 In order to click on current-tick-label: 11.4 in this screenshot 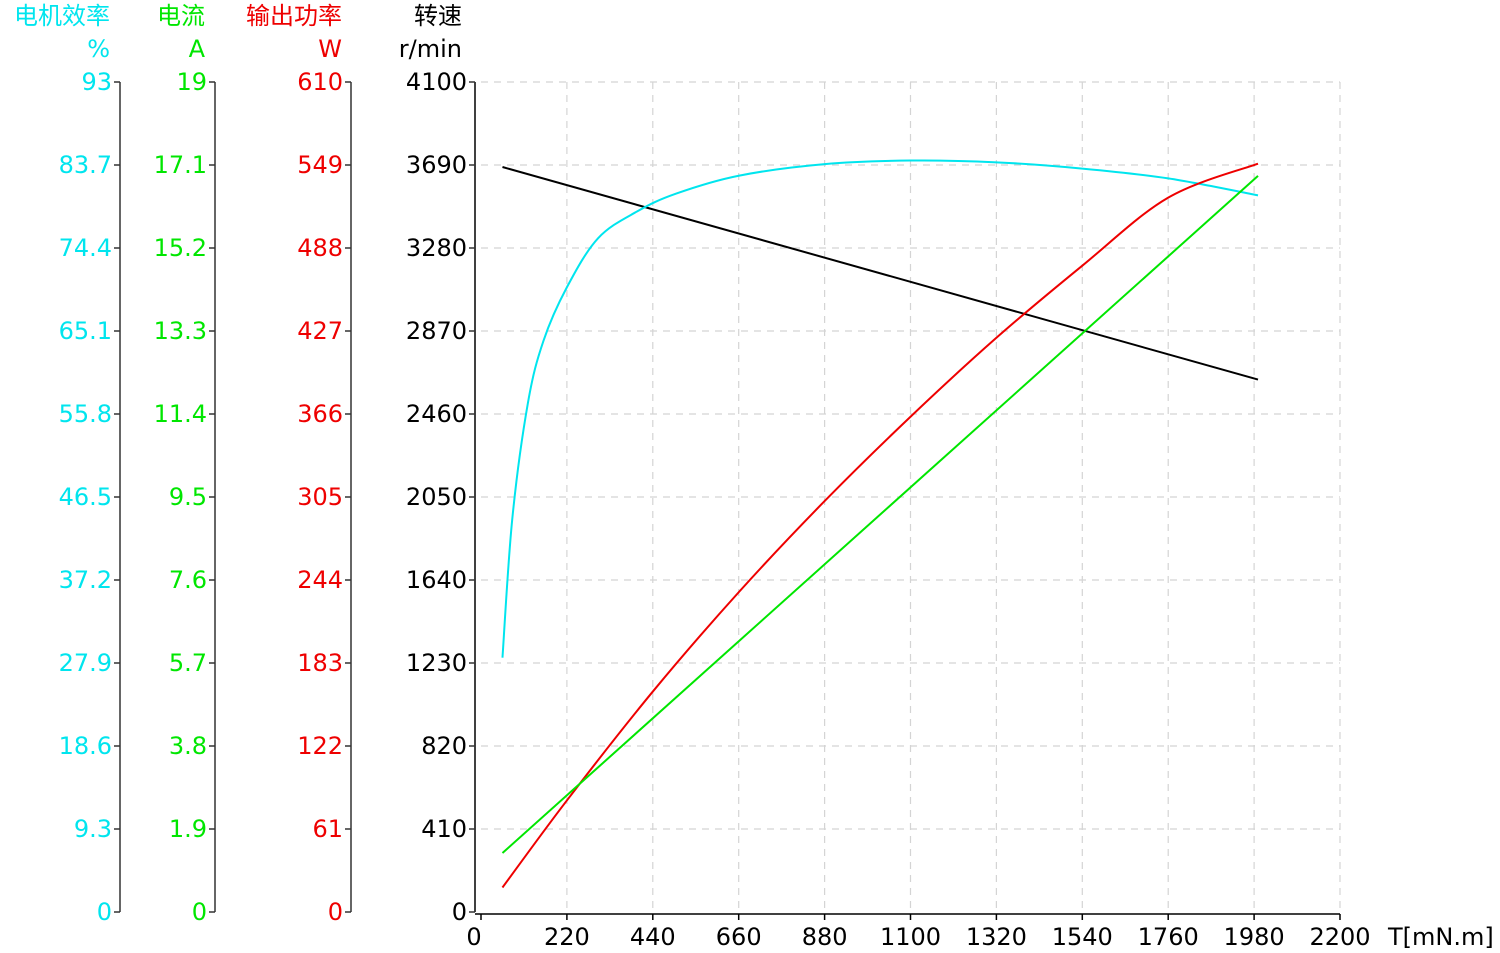, I will do `click(180, 414)`.